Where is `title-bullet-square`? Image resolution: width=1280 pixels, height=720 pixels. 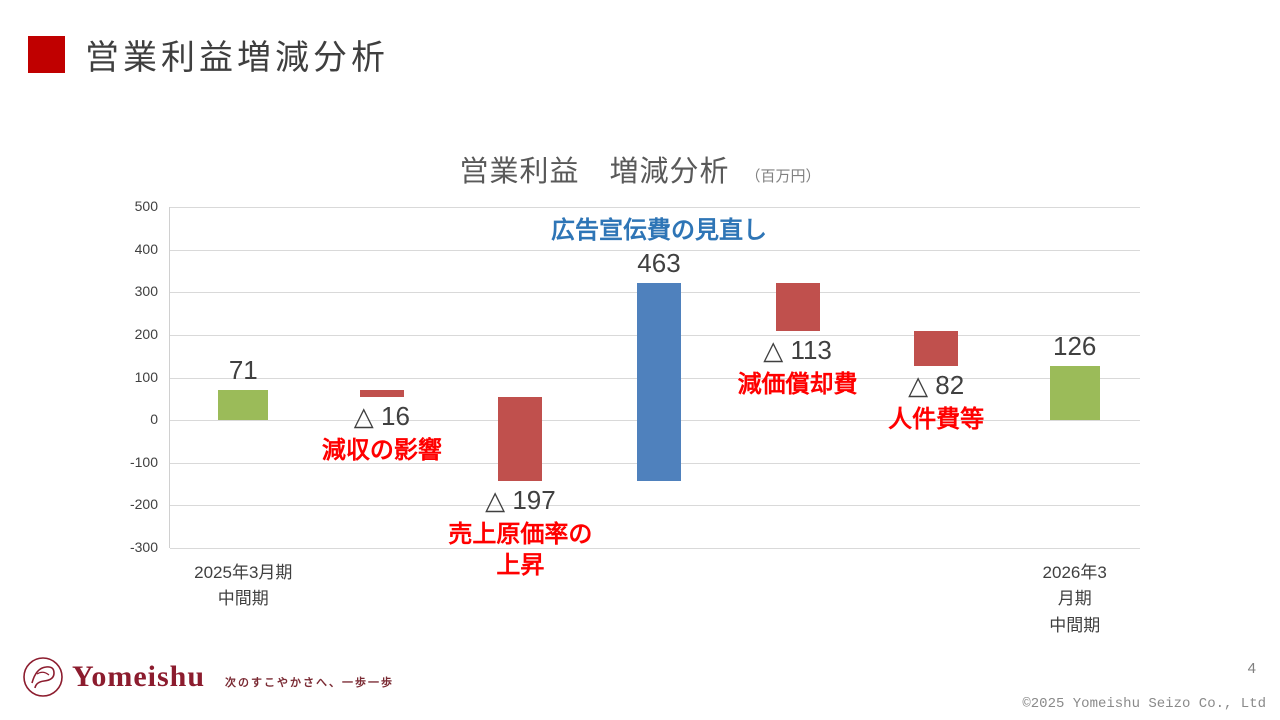
title-bullet-square is located at coordinates (46, 54).